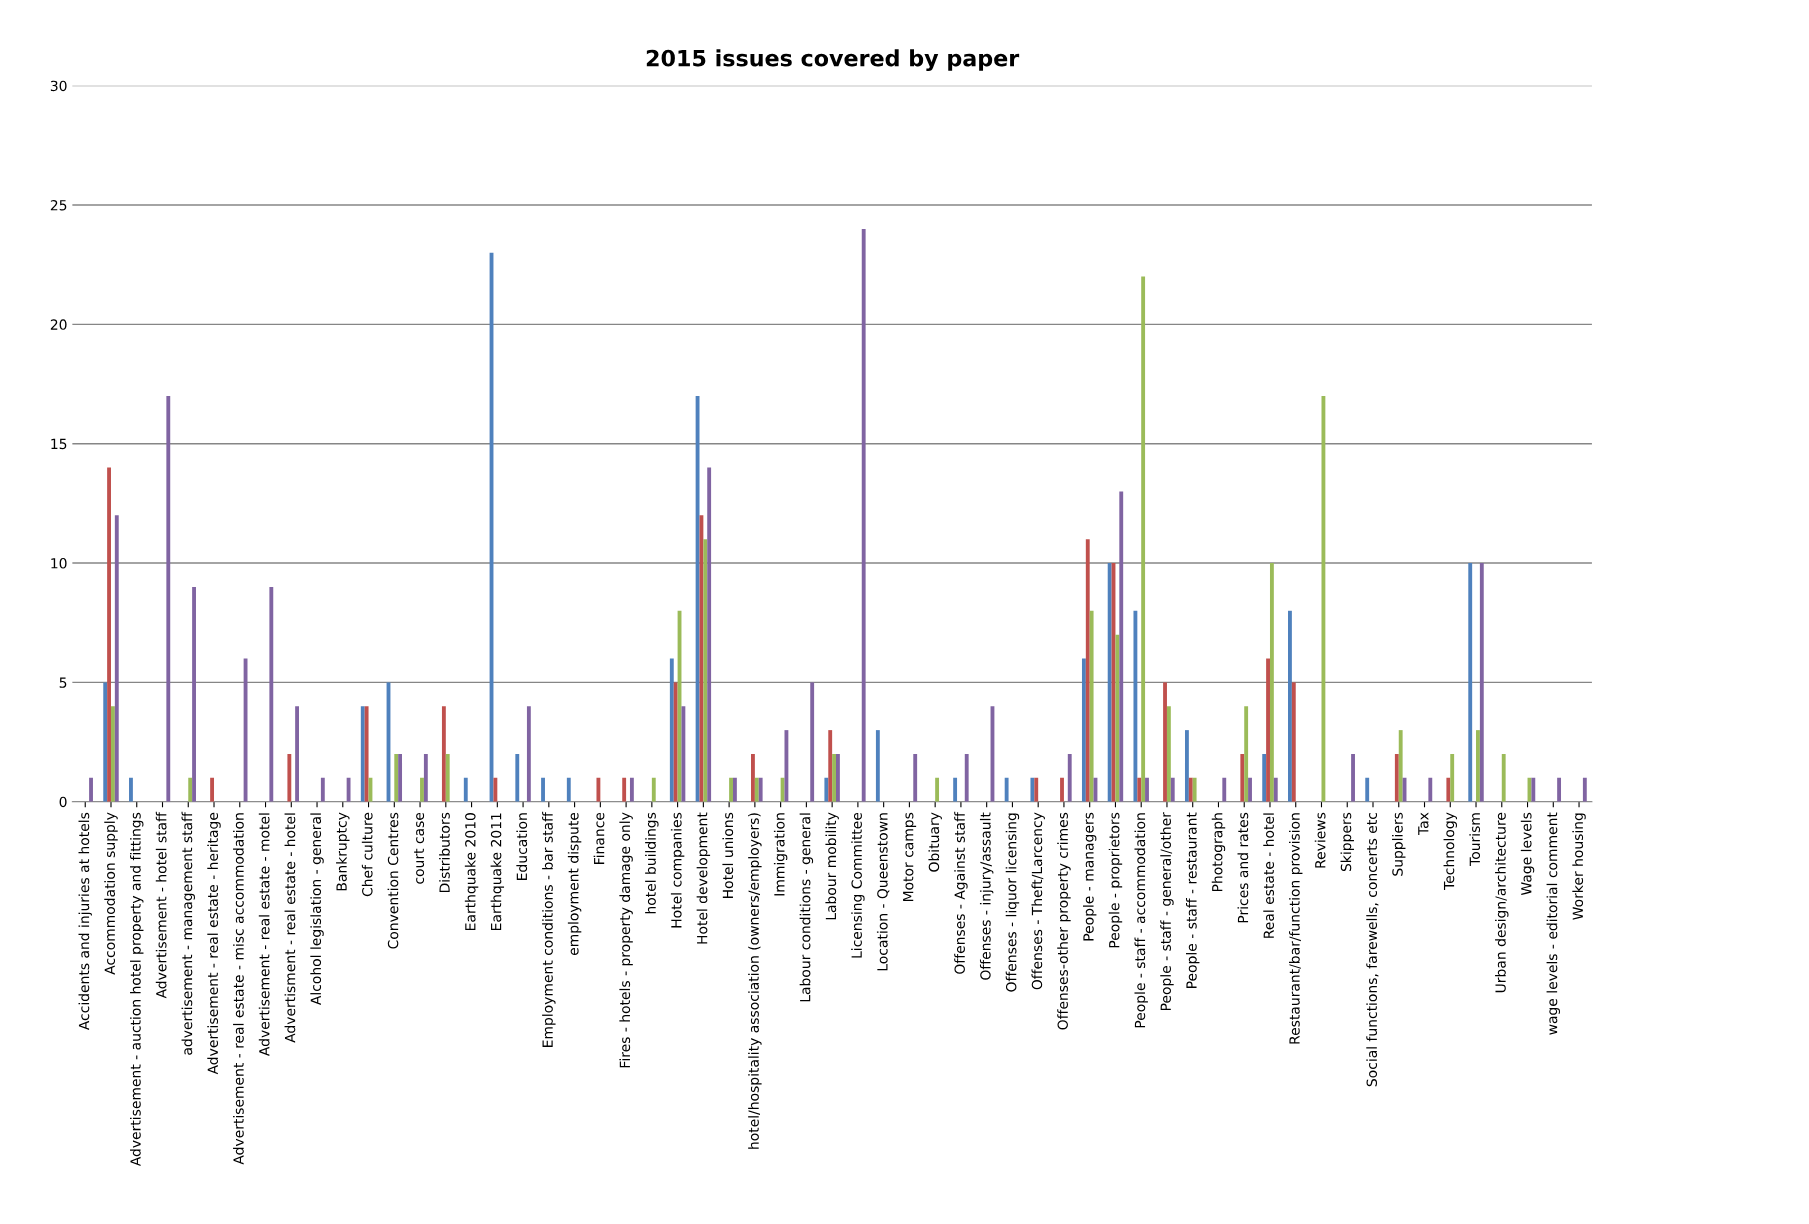 The height and width of the screenshot is (1224, 1809). I want to click on y-tick-label: 10, so click(59, 563).